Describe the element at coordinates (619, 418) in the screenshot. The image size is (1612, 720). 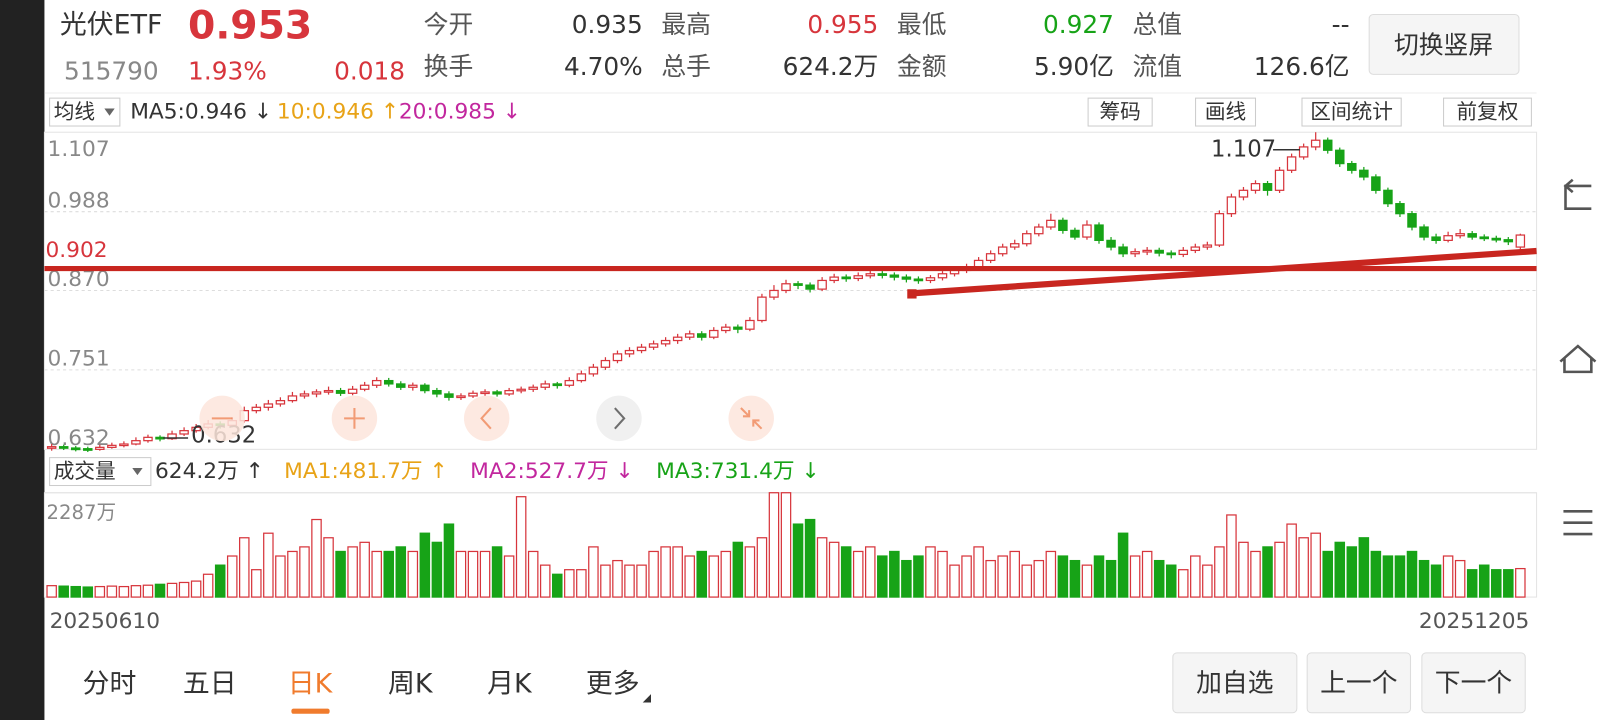
I see `next` at that location.